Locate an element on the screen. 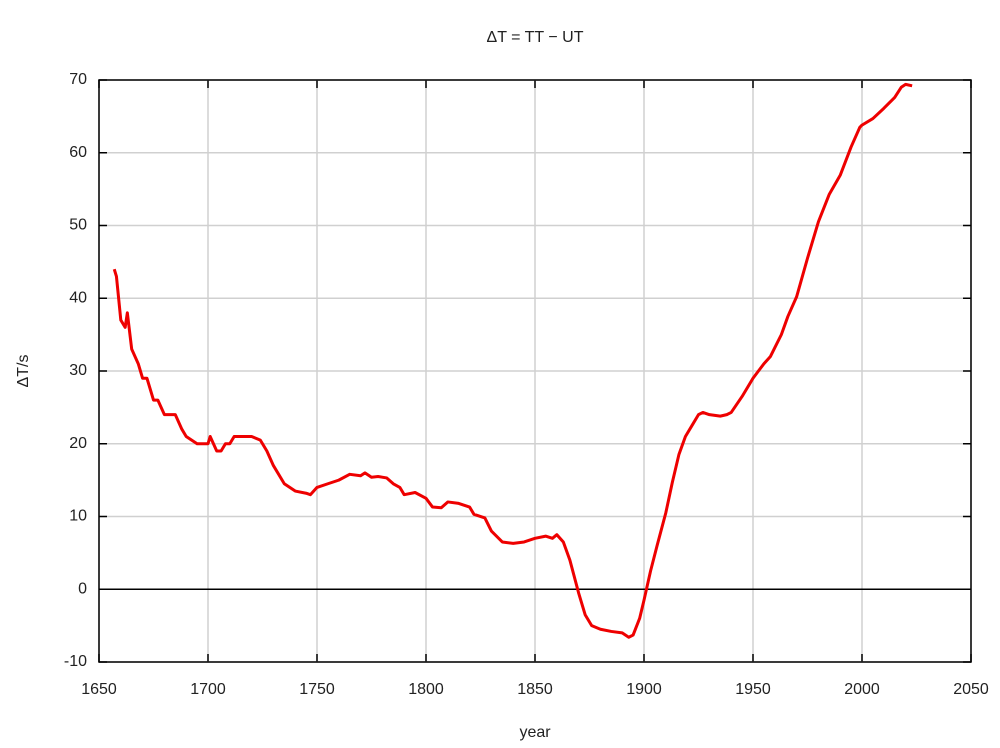 Image resolution: width=1000 pixels, height=748 pixels. x-tick-label: 1650 is located at coordinates (99, 689).